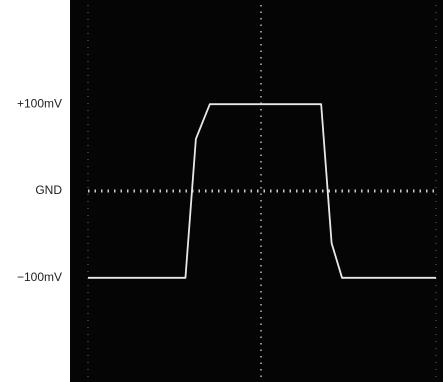 The width and height of the screenshot is (443, 382). What do you see at coordinates (39, 277) in the screenshot?
I see `y-tick-label: −100mV` at bounding box center [39, 277].